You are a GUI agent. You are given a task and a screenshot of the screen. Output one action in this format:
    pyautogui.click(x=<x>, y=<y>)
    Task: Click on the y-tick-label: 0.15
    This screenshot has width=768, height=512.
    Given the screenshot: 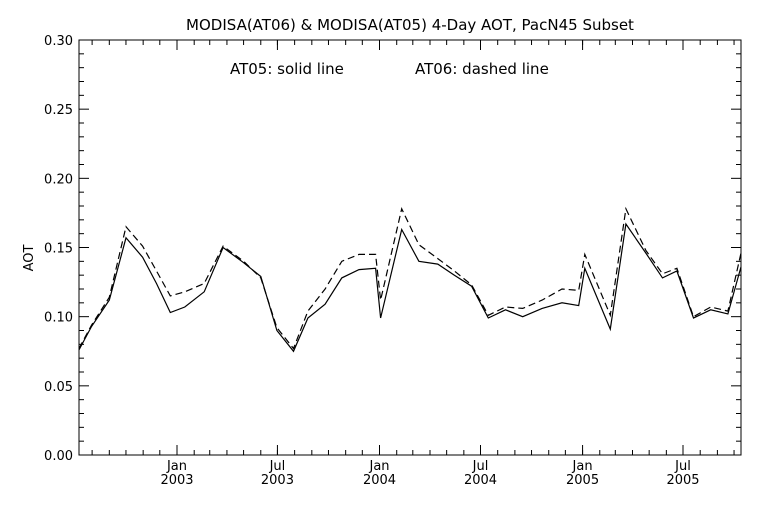 What is the action you would take?
    pyautogui.click(x=58, y=249)
    